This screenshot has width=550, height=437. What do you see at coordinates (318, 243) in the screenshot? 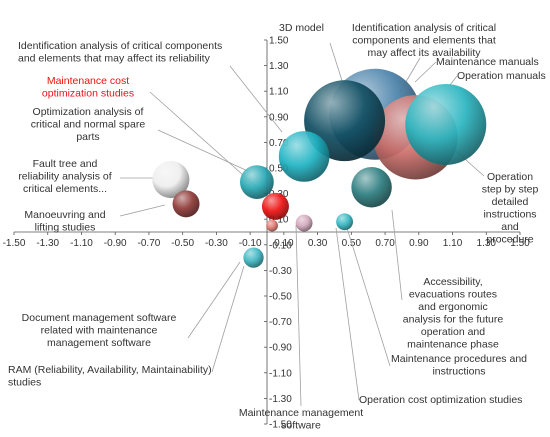
I see `x-tick-label: 0.30` at bounding box center [318, 243].